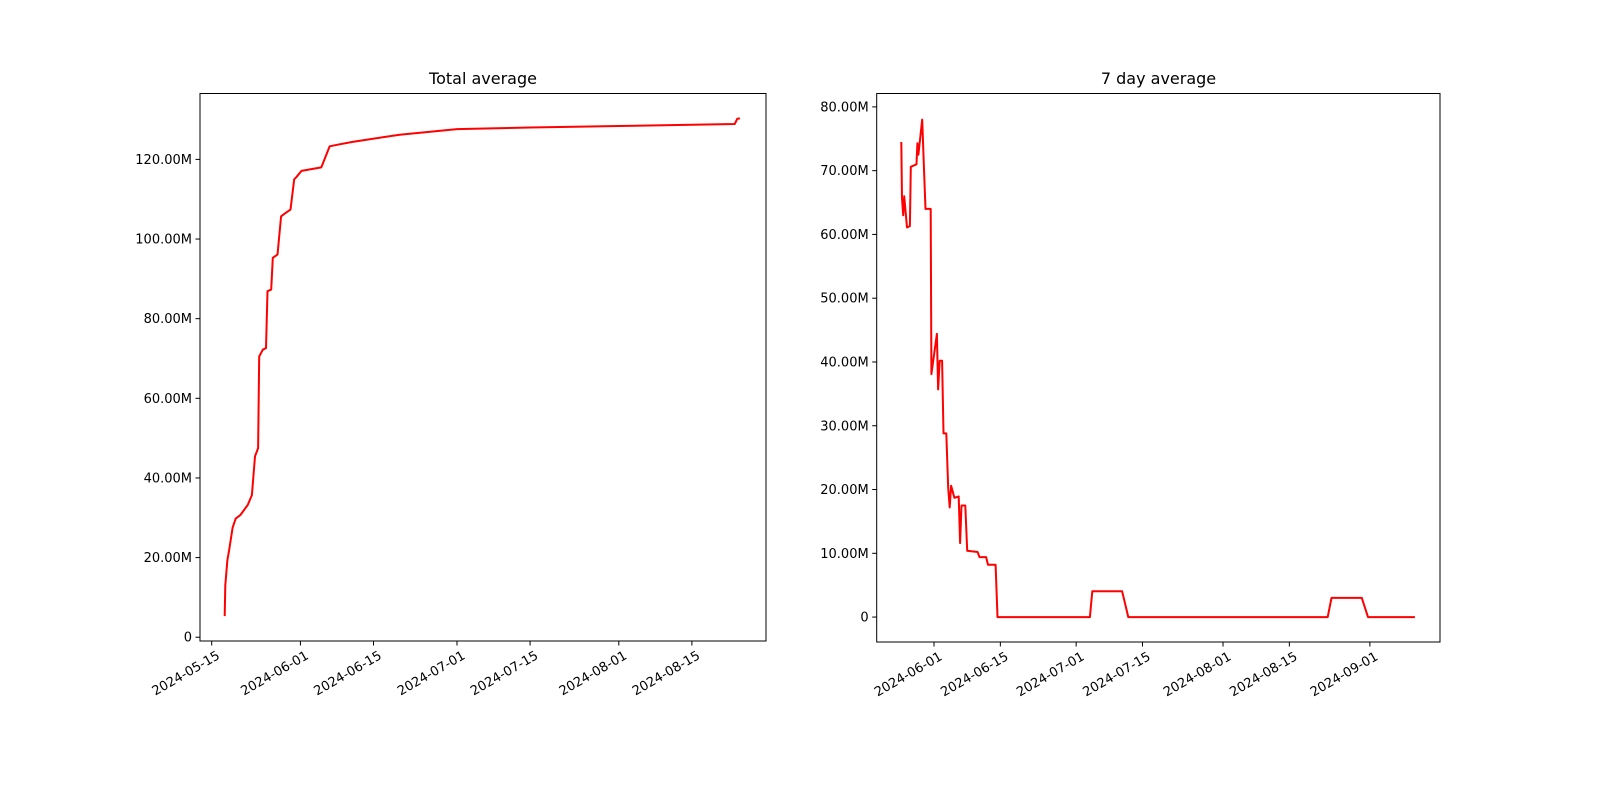  What do you see at coordinates (844, 554) in the screenshot?
I see `y-tick-label: 10.00M` at bounding box center [844, 554].